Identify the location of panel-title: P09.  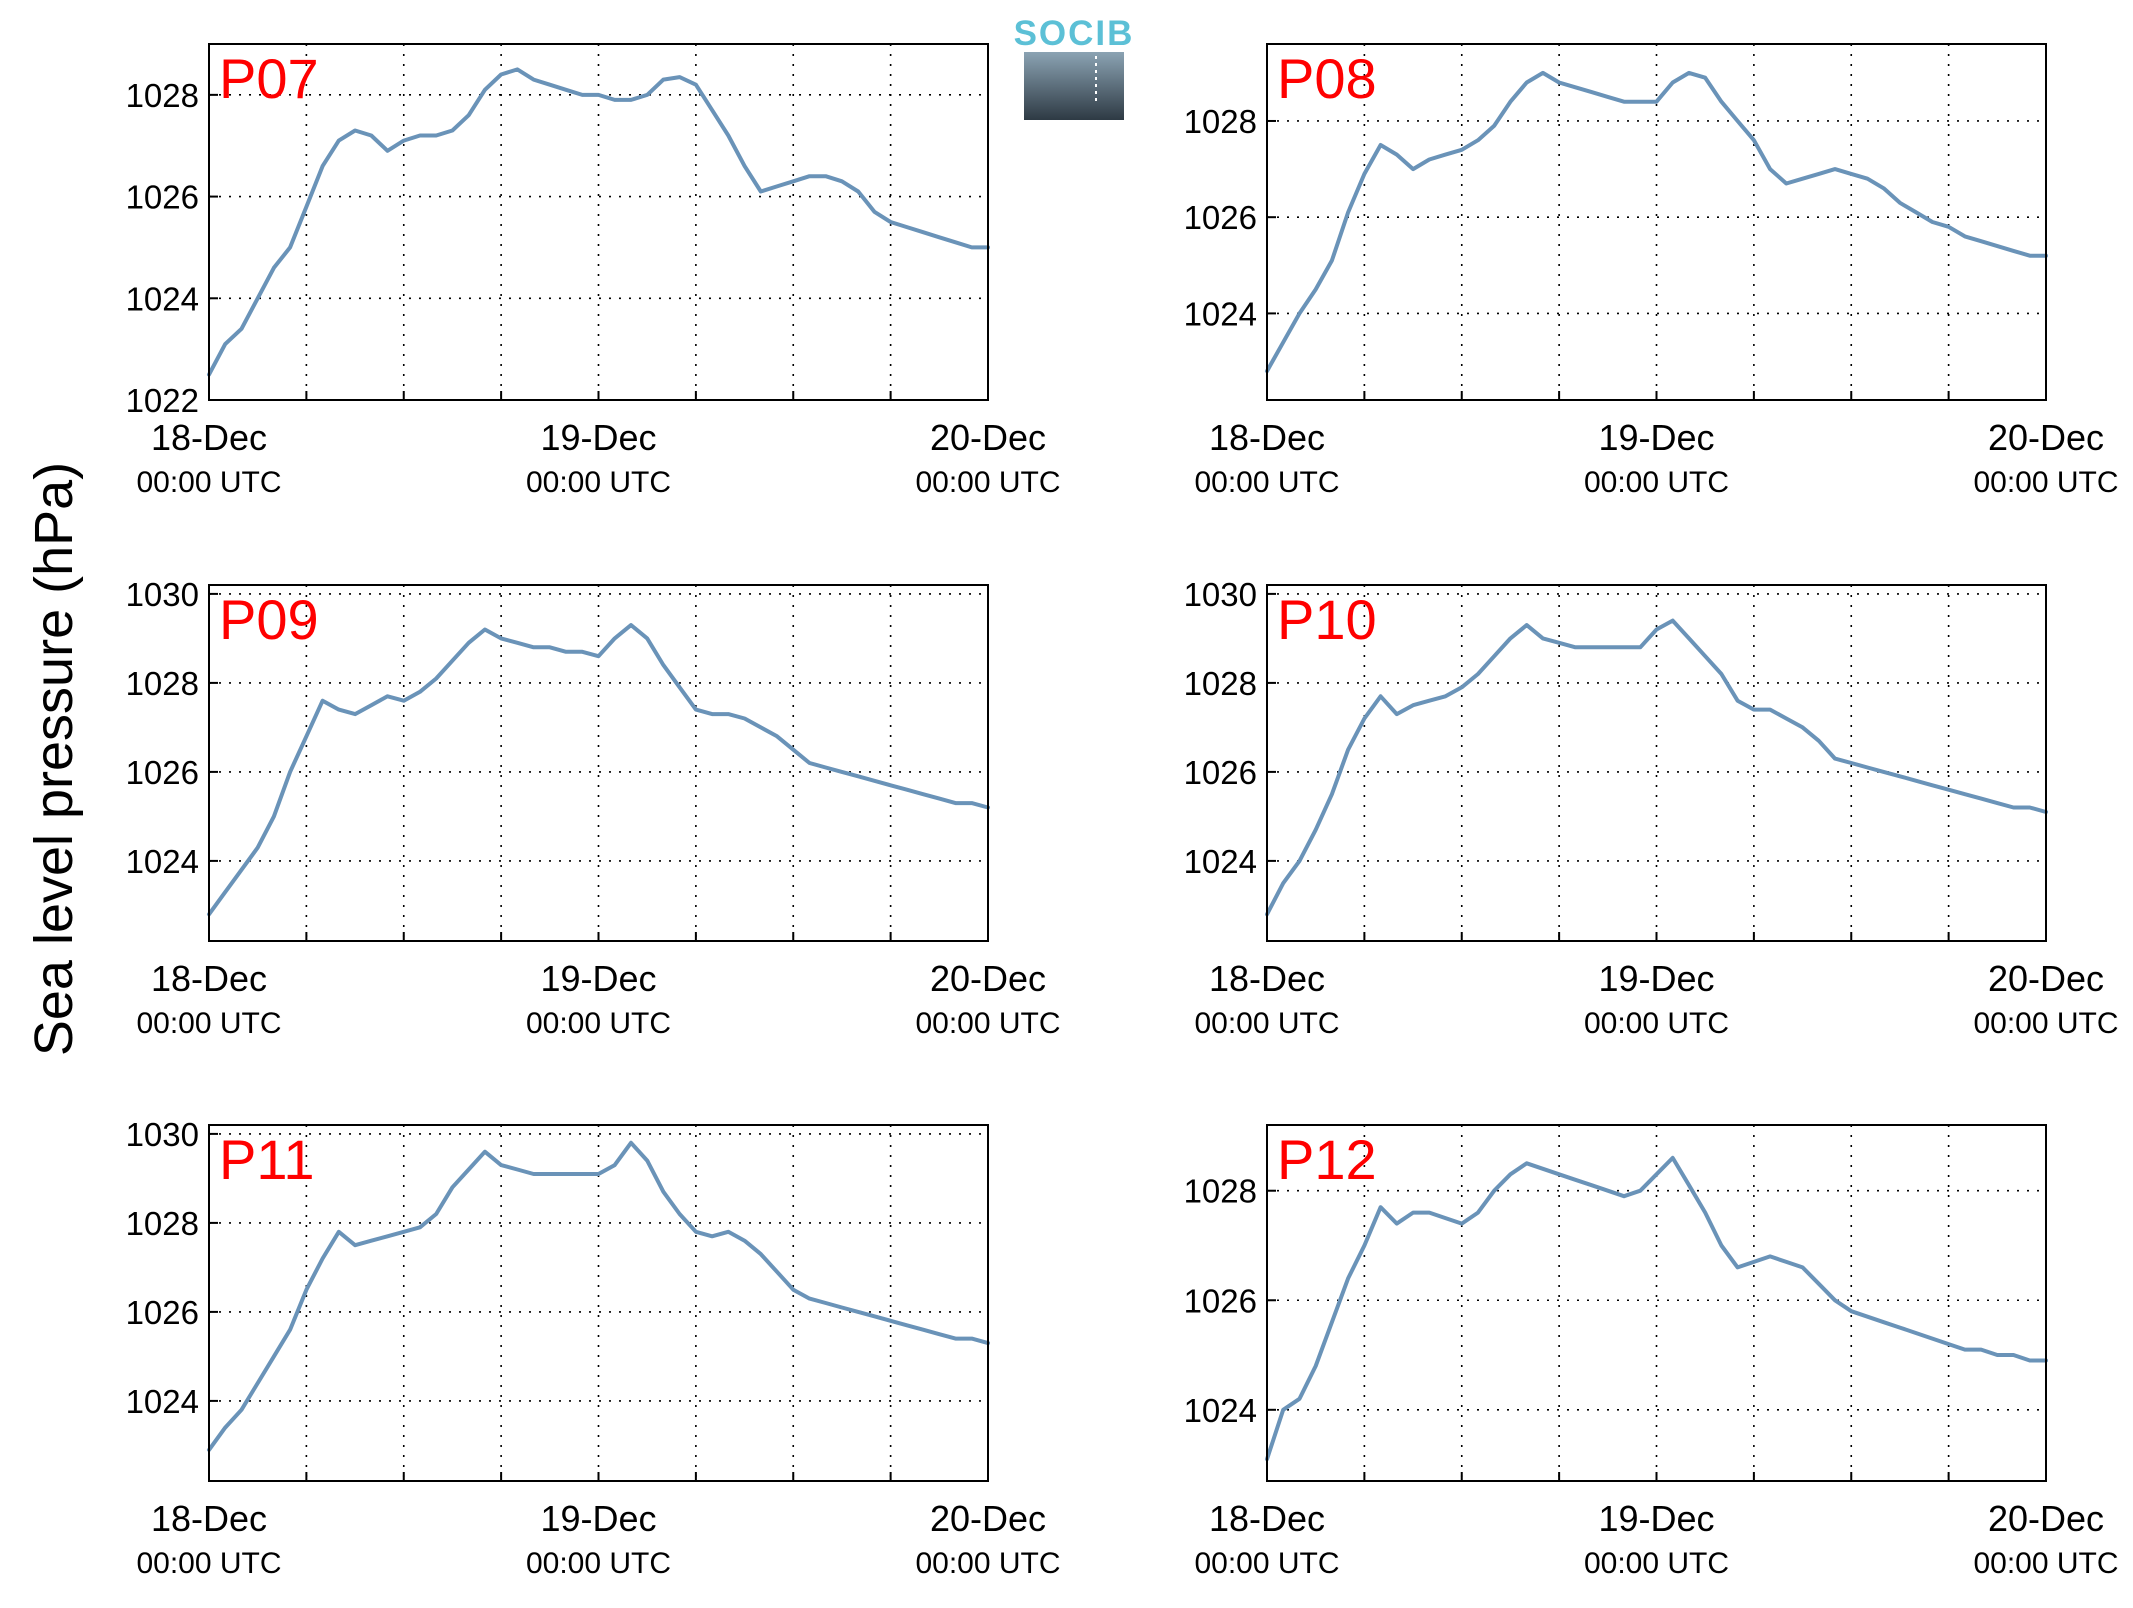
(269, 619).